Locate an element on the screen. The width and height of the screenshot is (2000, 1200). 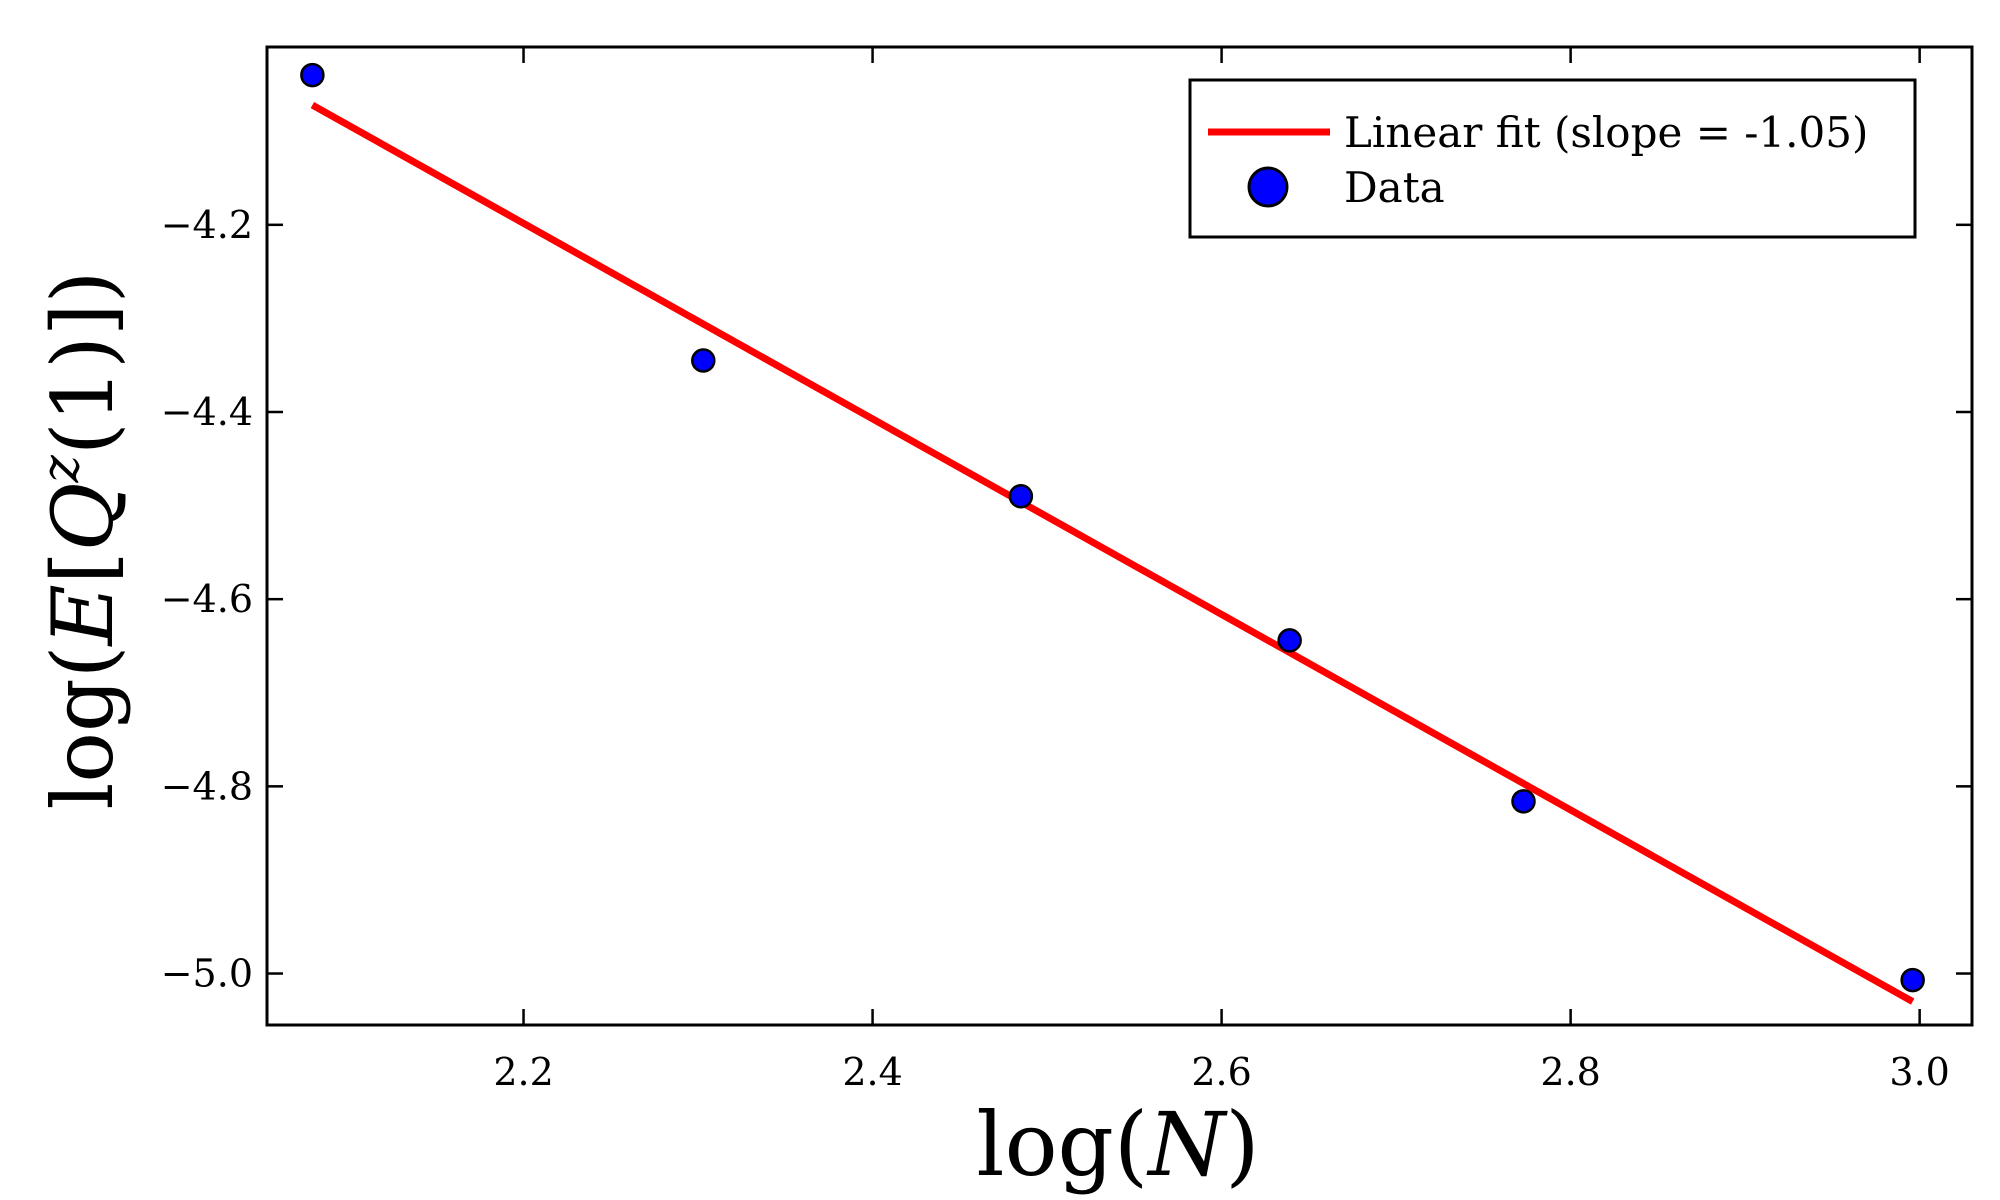
y-axis-title-open: [ is located at coordinates (83, 567).